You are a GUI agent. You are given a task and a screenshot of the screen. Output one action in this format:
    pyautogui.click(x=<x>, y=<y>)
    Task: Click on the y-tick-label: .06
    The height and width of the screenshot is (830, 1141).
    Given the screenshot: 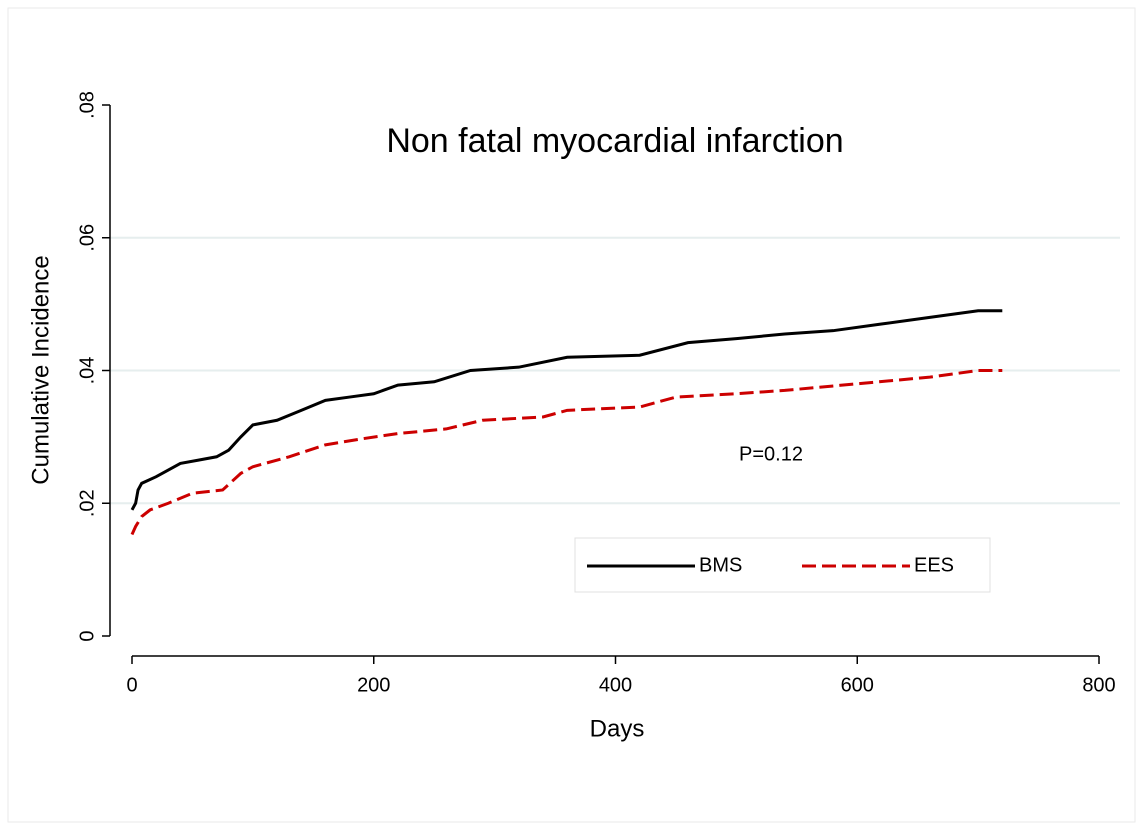 What is the action you would take?
    pyautogui.click(x=87, y=238)
    